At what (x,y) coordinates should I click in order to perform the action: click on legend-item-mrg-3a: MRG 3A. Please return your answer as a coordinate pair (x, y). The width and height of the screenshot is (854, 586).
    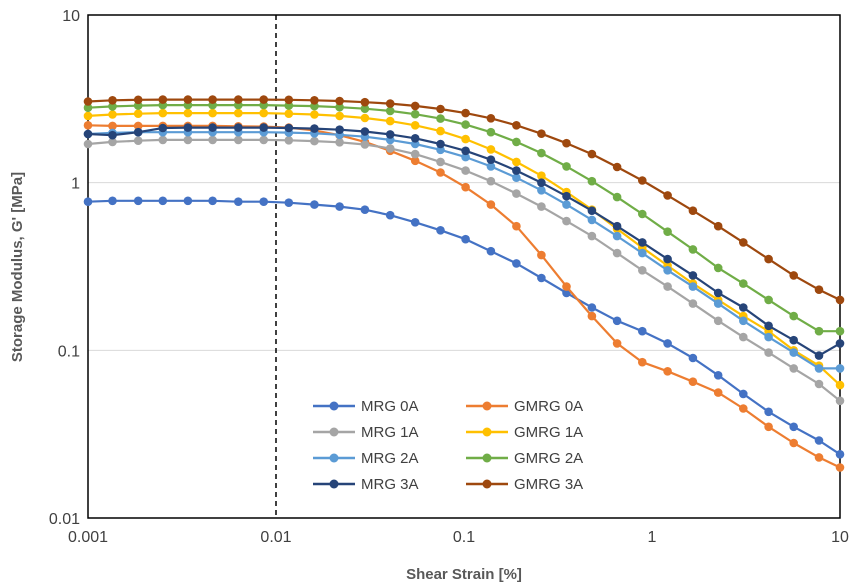
    Looking at the image, I should click on (366, 484).